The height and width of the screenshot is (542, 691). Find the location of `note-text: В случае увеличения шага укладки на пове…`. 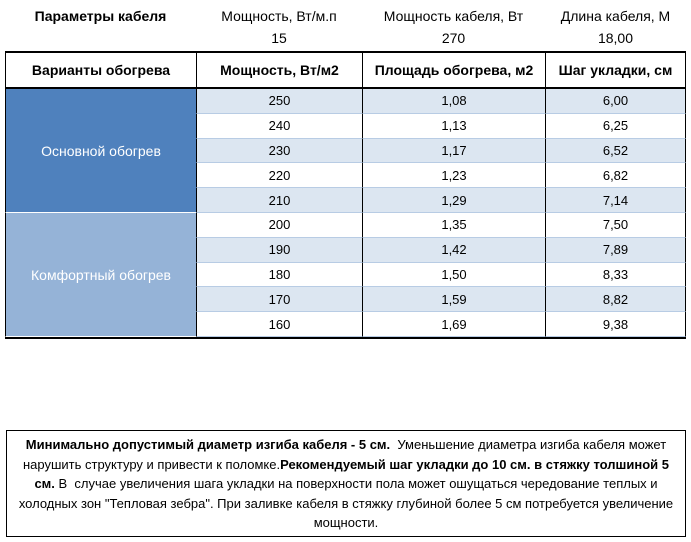

note-text: В случае увеличения шага укладки на пове… is located at coordinates (347, 503).